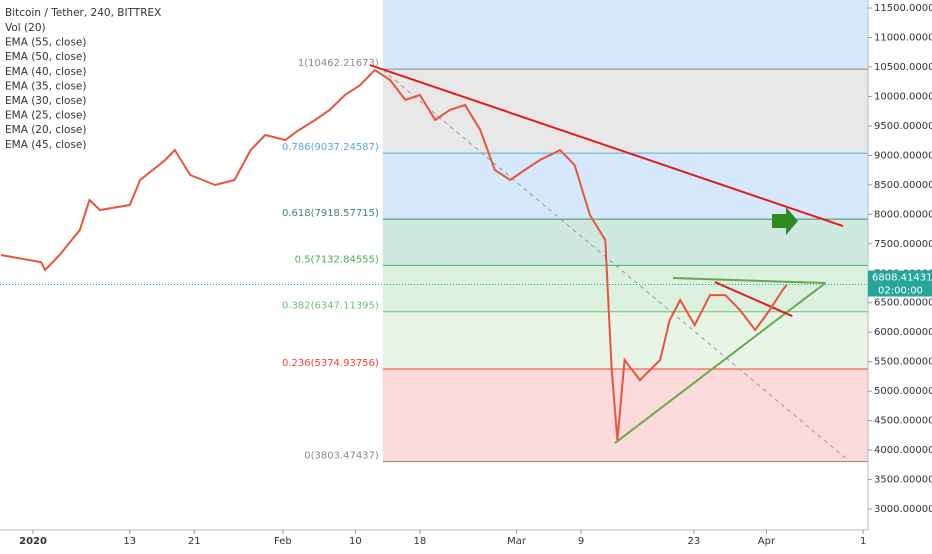  I want to click on y-tick-label: 5500.00000, so click(903, 362).